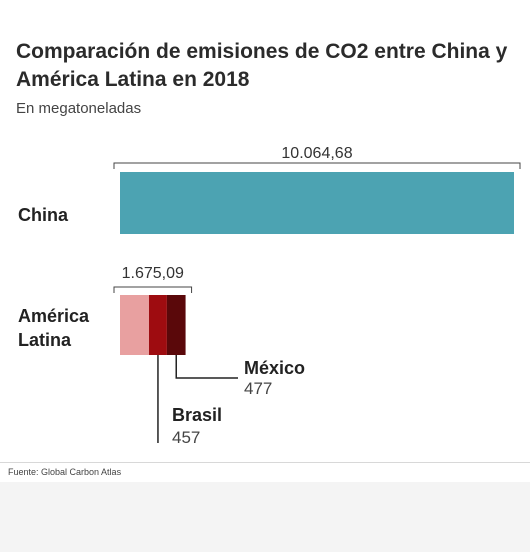 The height and width of the screenshot is (552, 530). What do you see at coordinates (153, 273) in the screenshot?
I see `total-label: 1.675,09` at bounding box center [153, 273].